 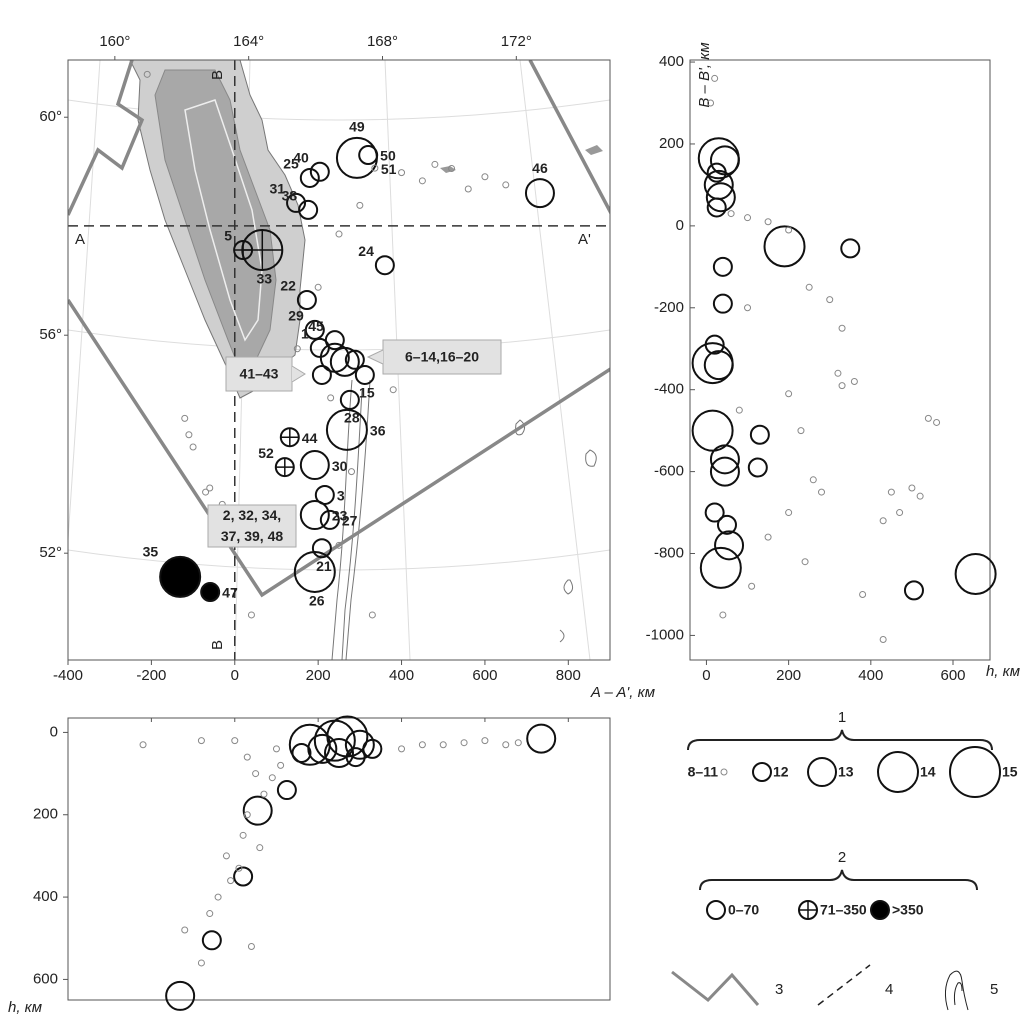 I want to click on event-label: 52, so click(x=266, y=453).